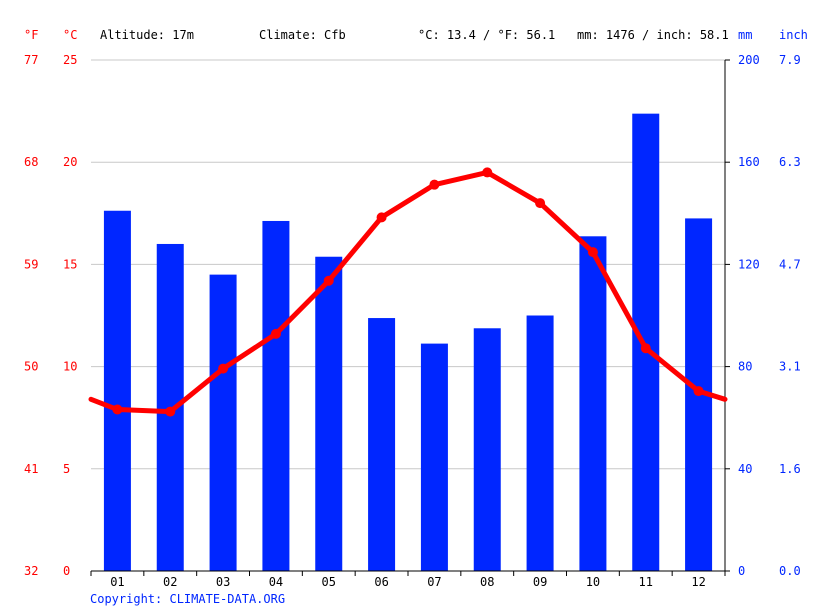 The image size is (815, 611). I want to click on inch-tick-label: 6.3, so click(790, 162).